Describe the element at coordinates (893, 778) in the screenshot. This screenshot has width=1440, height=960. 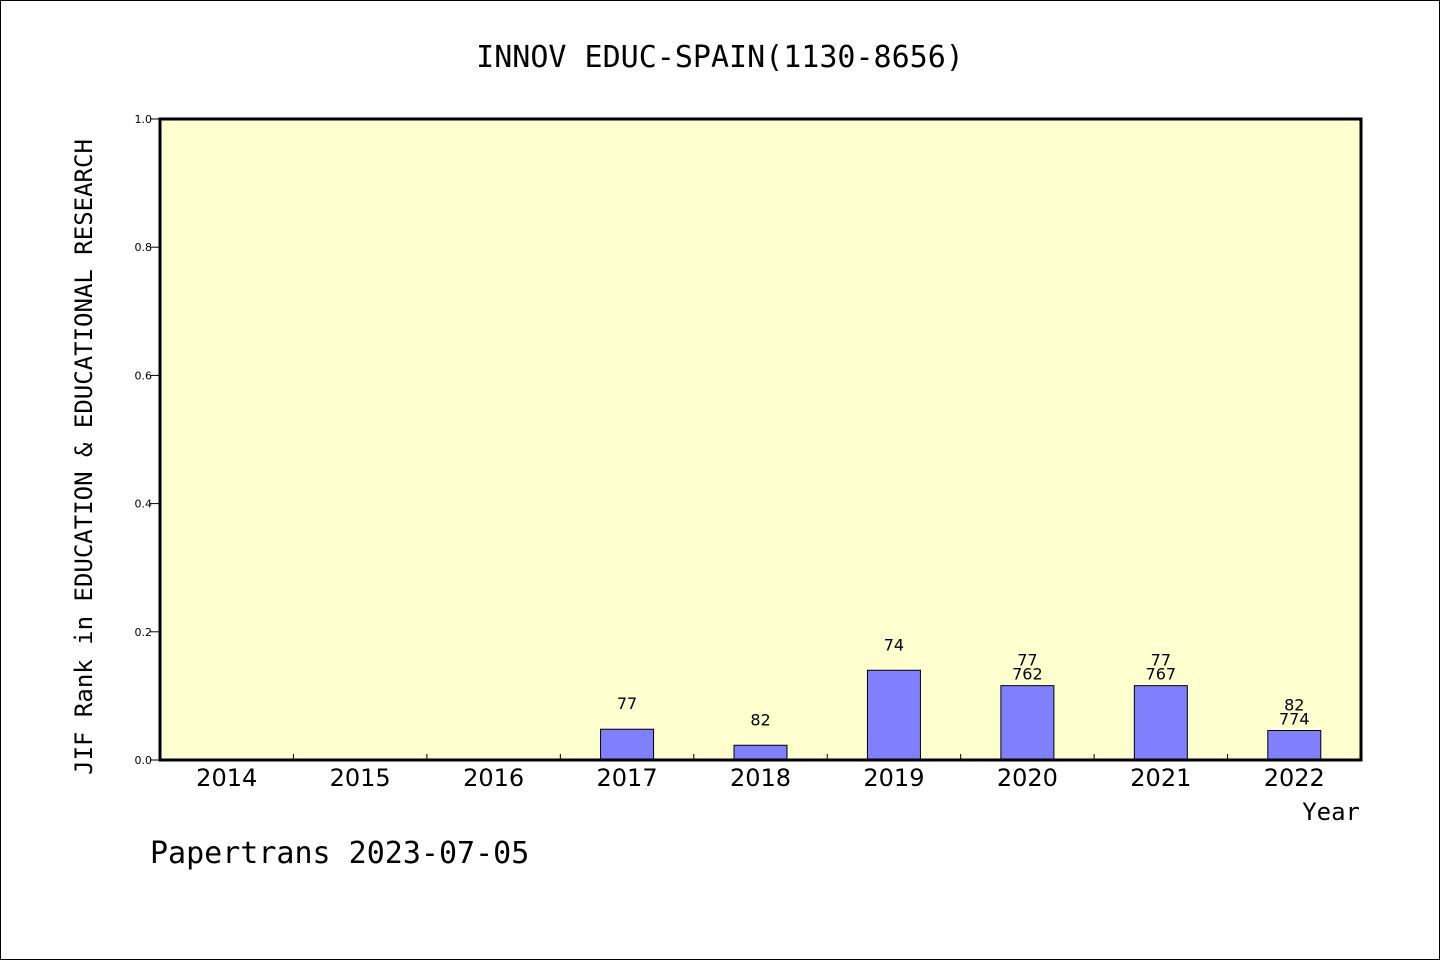
I see `x-tick-label: 2019` at that location.